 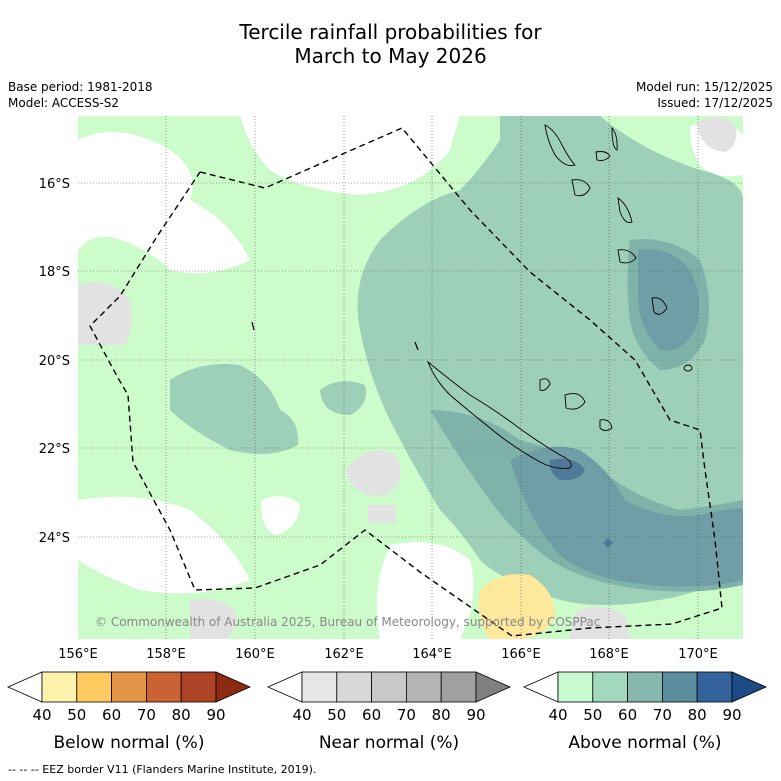 I want to click on lon-label: 160°E, so click(x=255, y=654).